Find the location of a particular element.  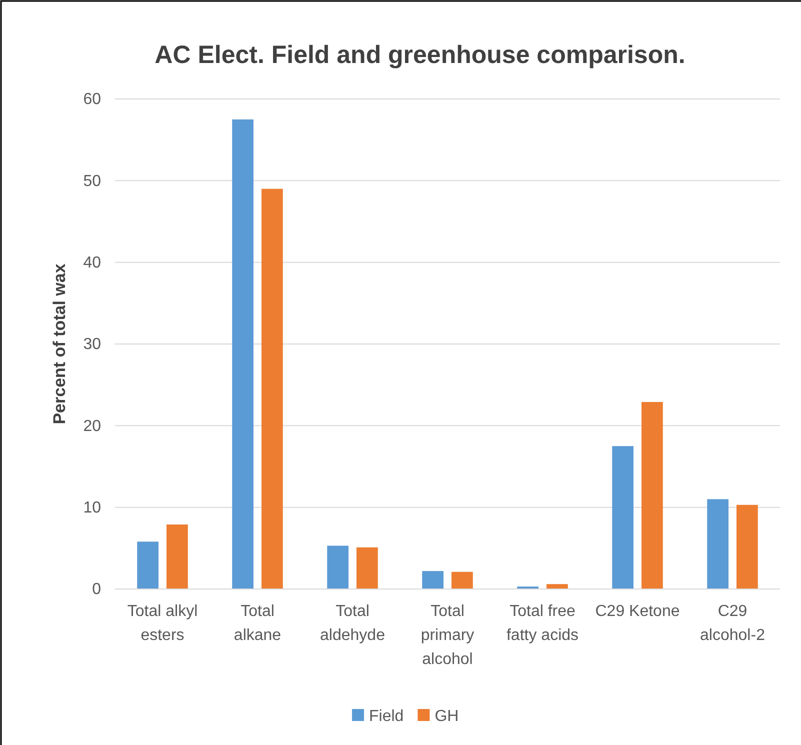

y-tick-label: 10 is located at coordinates (92, 507).